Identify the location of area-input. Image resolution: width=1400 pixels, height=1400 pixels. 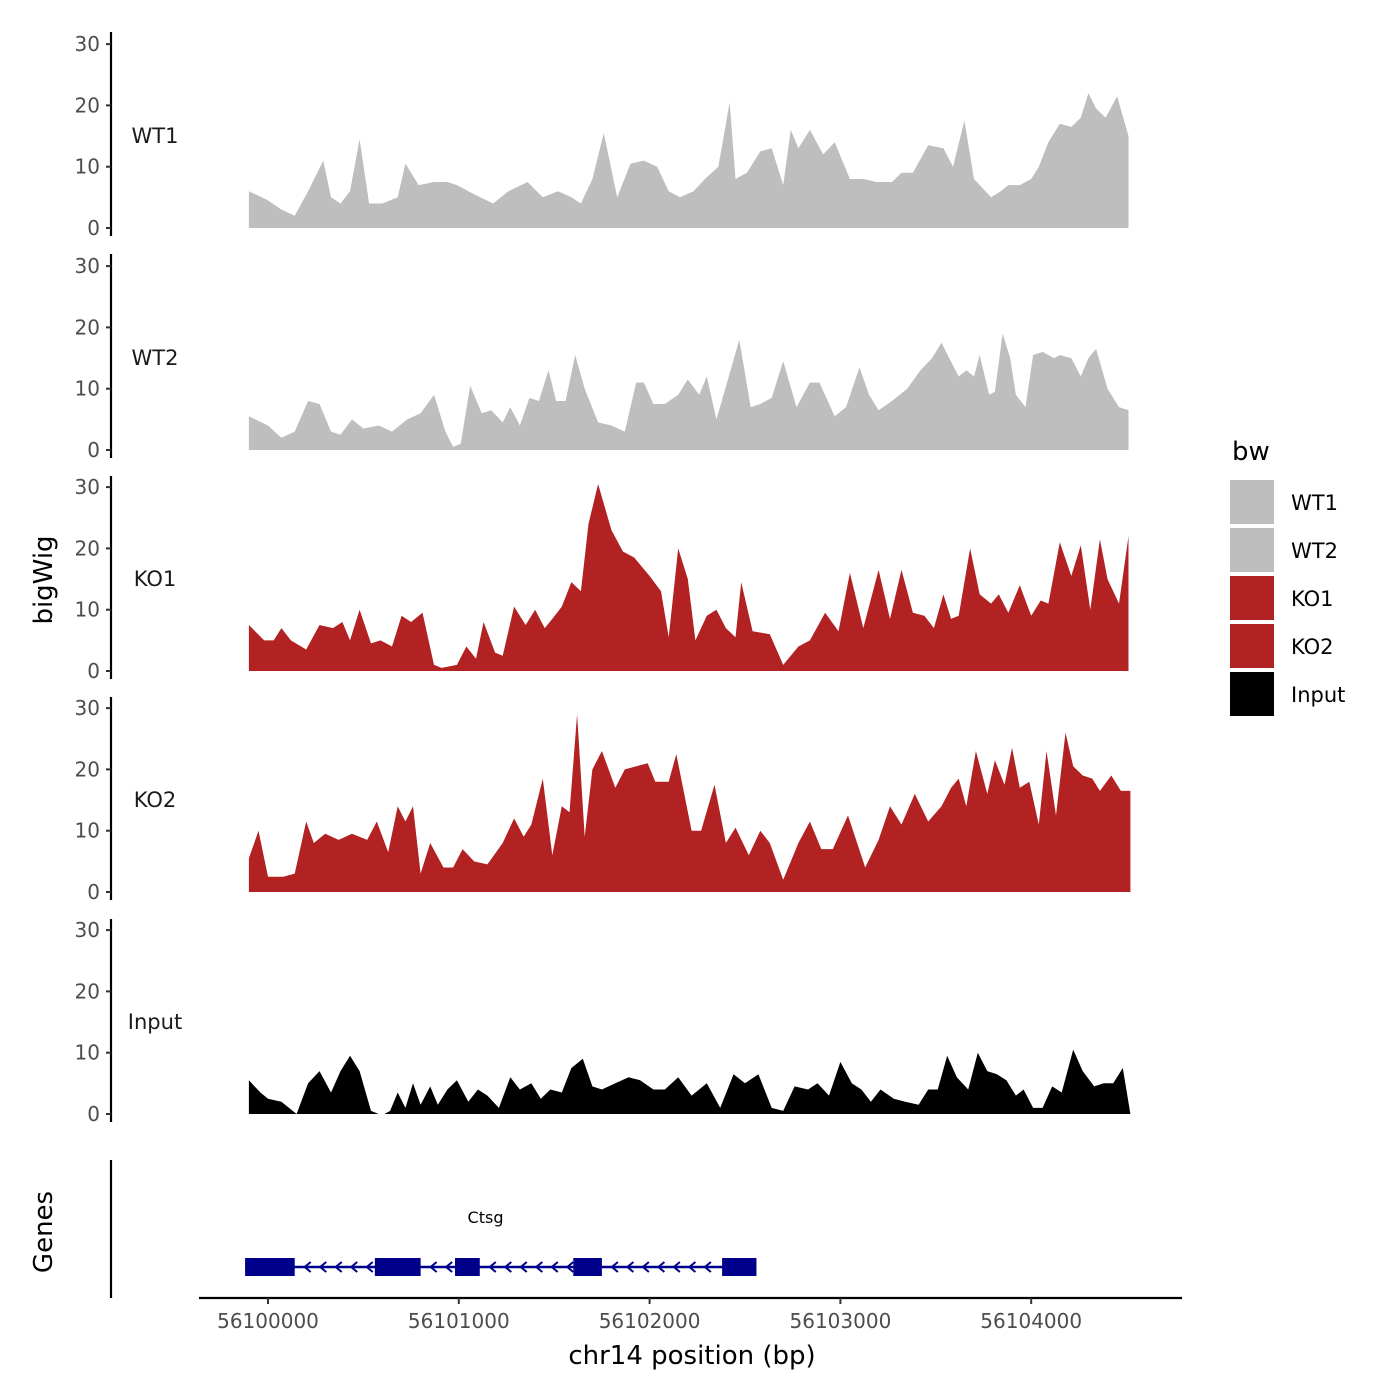
(689, 1081).